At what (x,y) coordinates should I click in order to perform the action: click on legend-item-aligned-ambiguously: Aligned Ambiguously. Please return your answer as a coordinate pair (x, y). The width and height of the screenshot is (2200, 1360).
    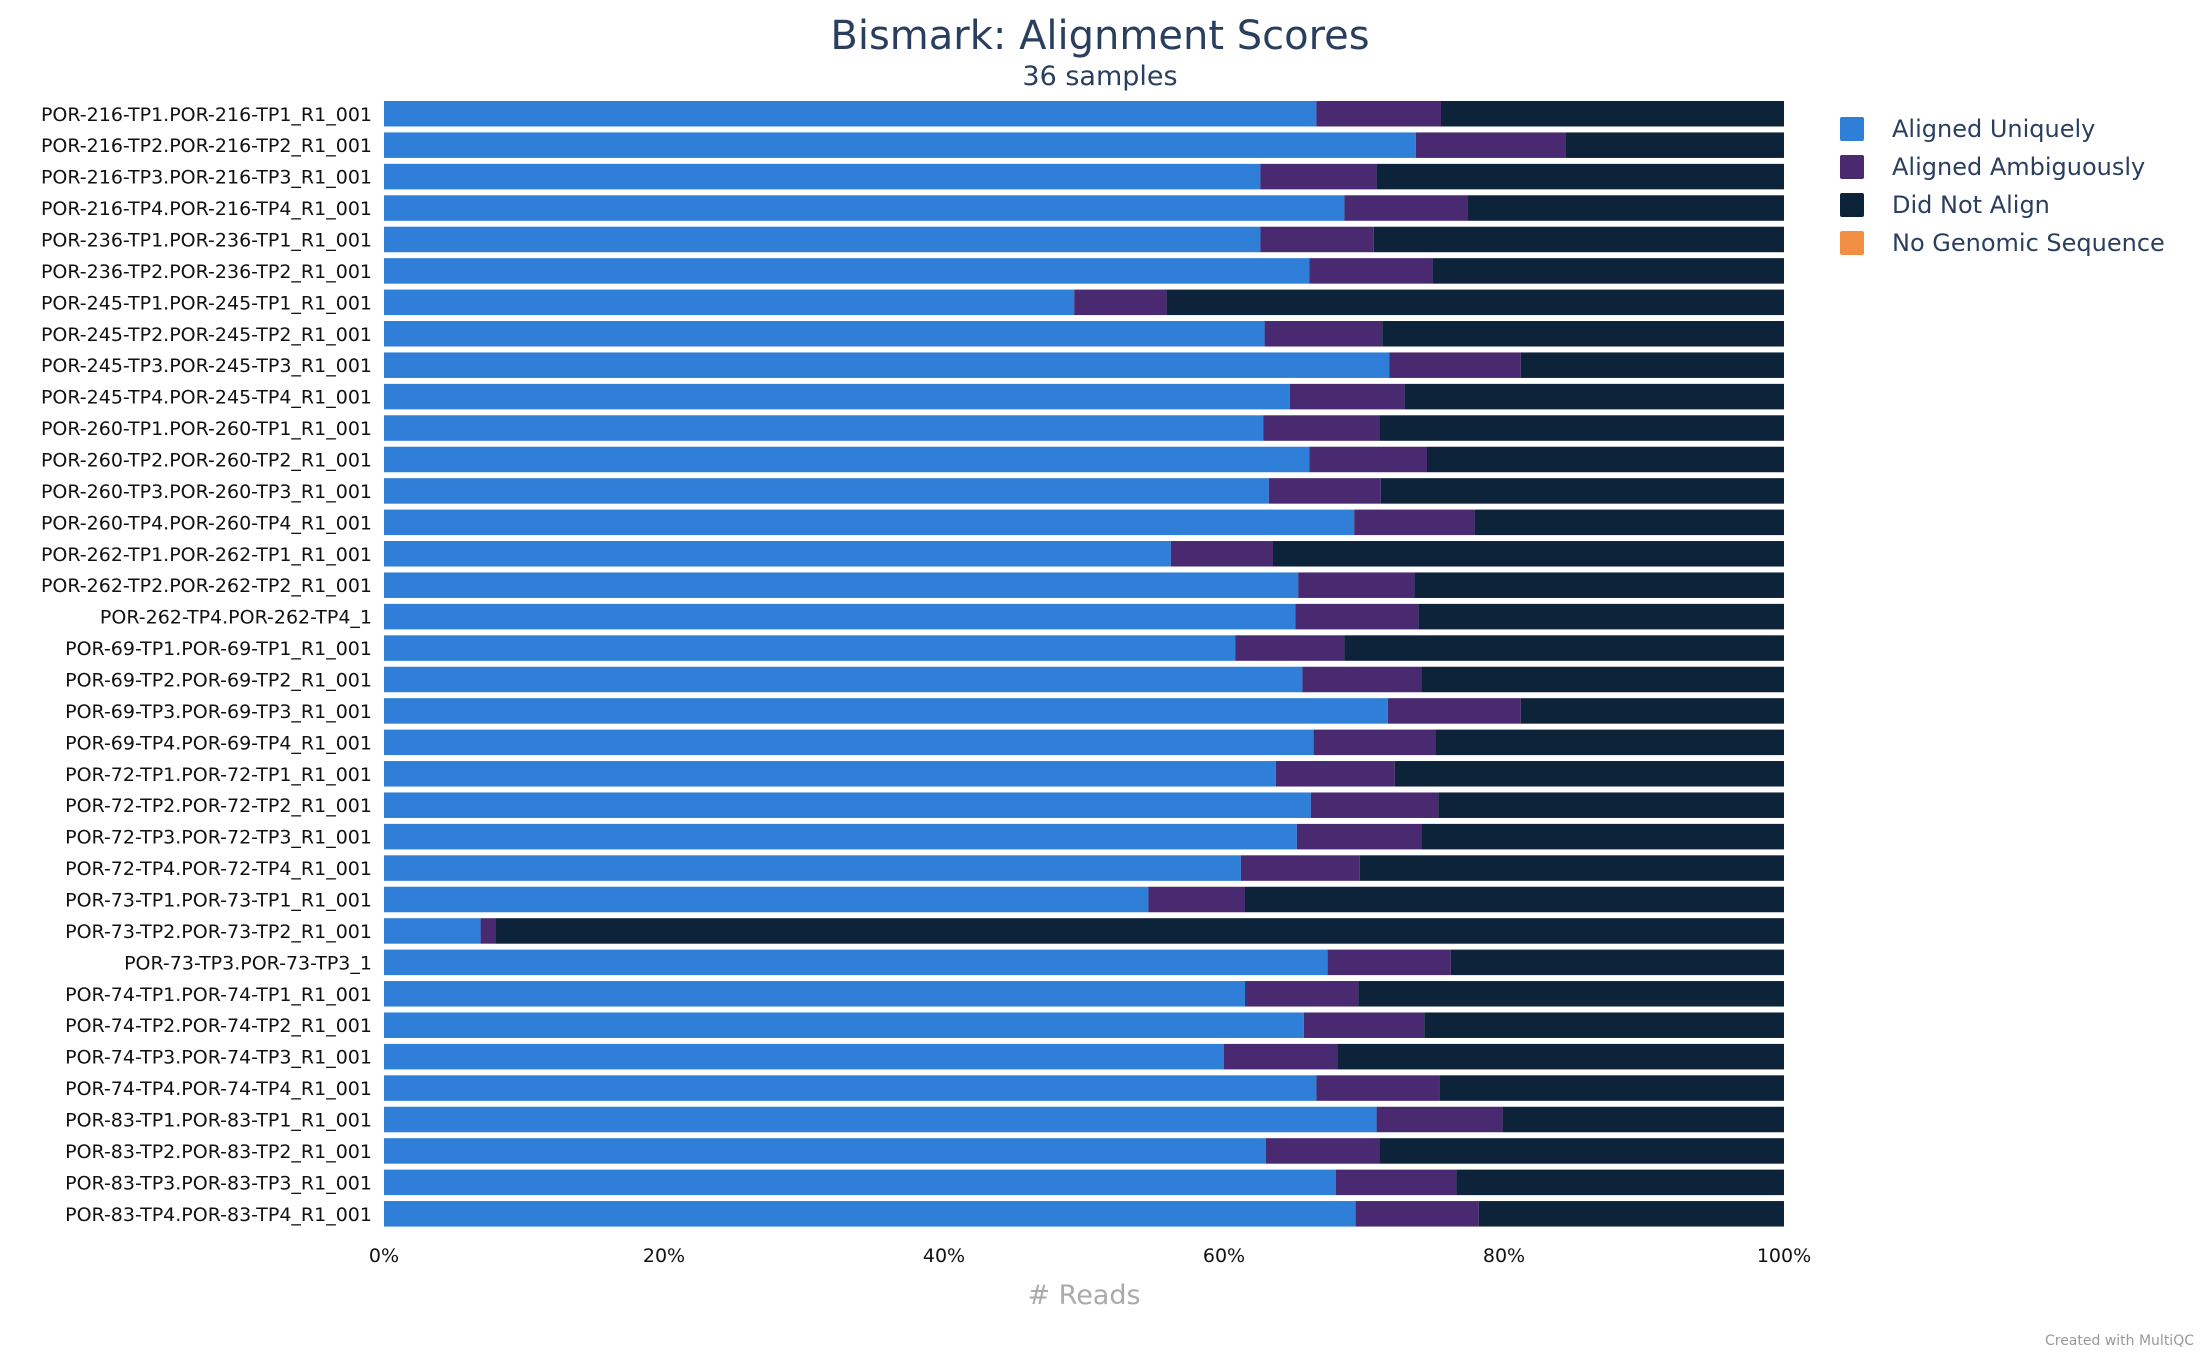
    Looking at the image, I should click on (1992, 167).